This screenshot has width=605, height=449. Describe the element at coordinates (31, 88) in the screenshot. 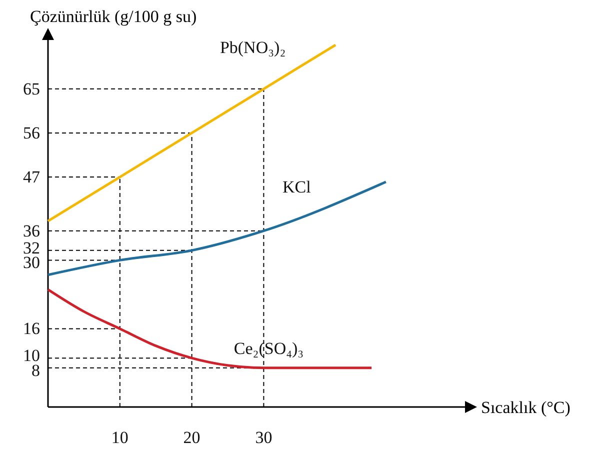

I see `y-tick-label: 65` at that location.